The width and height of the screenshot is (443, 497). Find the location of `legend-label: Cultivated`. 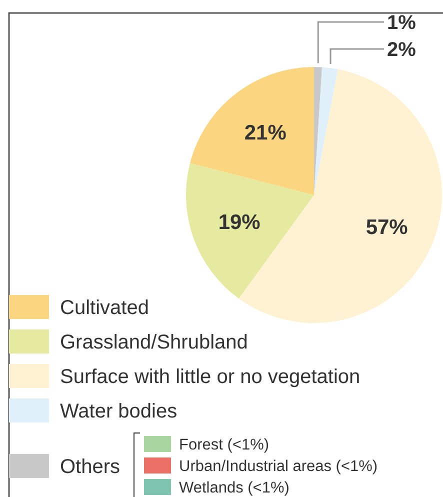

legend-label: Cultivated is located at coordinates (104, 308).